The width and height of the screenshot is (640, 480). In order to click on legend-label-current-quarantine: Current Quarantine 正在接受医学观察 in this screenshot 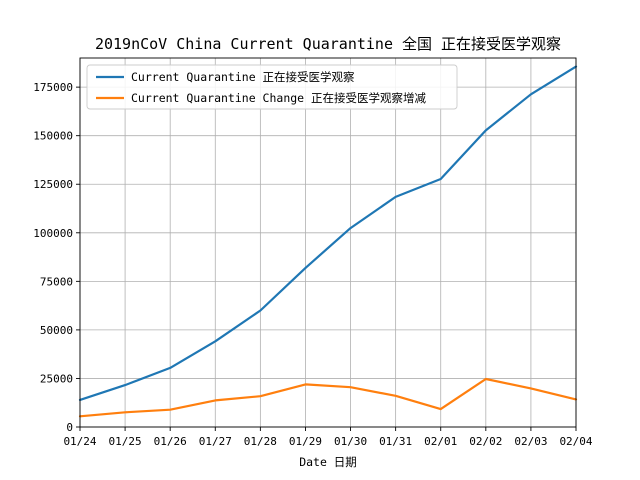, I will do `click(243, 77)`.